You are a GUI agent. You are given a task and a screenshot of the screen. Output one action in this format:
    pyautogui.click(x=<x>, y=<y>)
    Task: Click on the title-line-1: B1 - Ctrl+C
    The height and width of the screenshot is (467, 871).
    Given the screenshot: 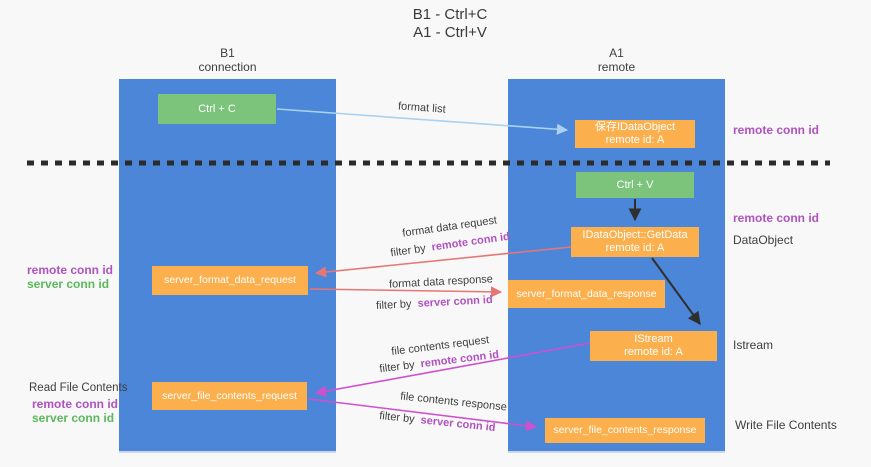 What is the action you would take?
    pyautogui.click(x=450, y=14)
    